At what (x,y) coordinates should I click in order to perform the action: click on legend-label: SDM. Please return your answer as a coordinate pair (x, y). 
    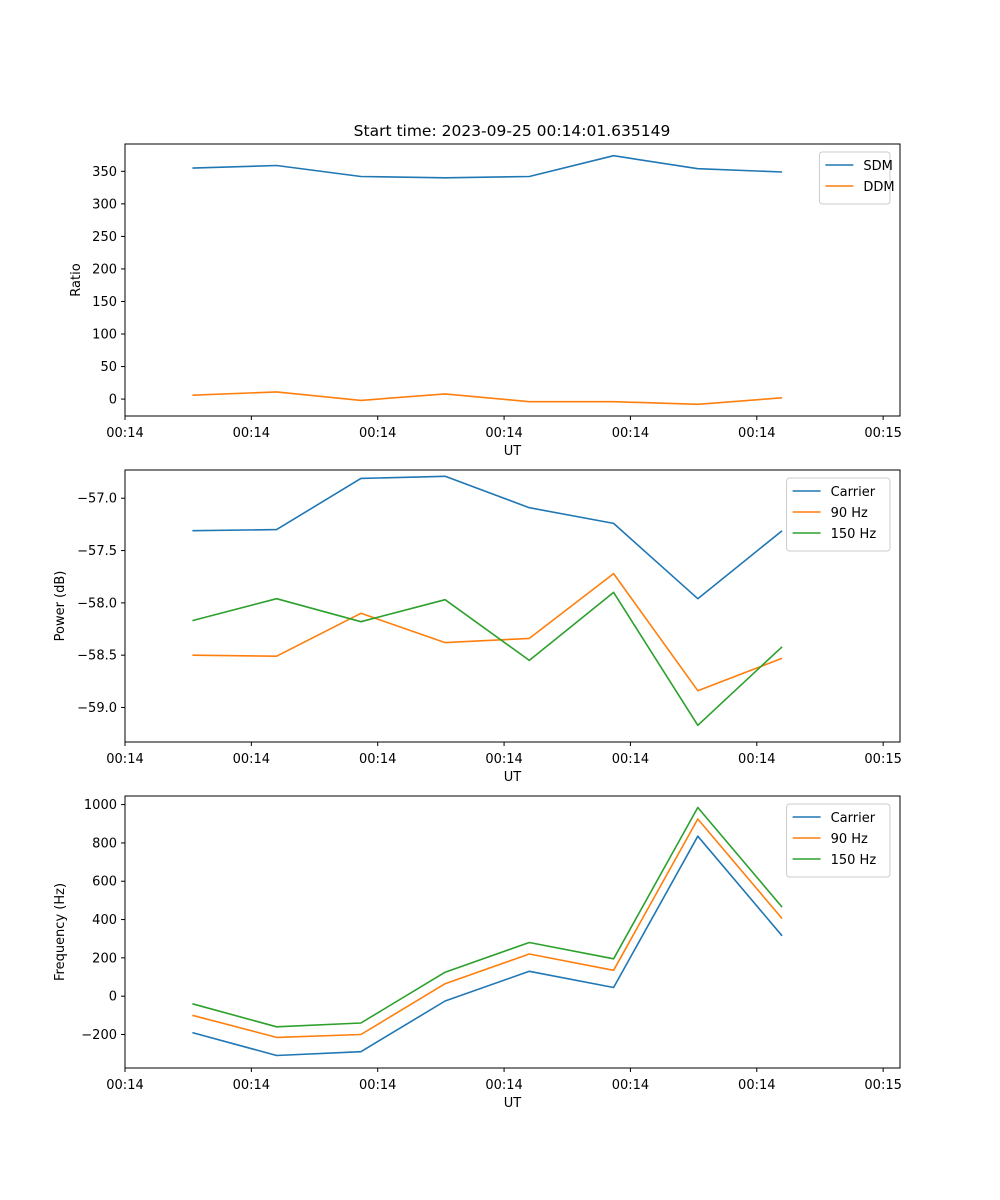
    Looking at the image, I should click on (877, 166).